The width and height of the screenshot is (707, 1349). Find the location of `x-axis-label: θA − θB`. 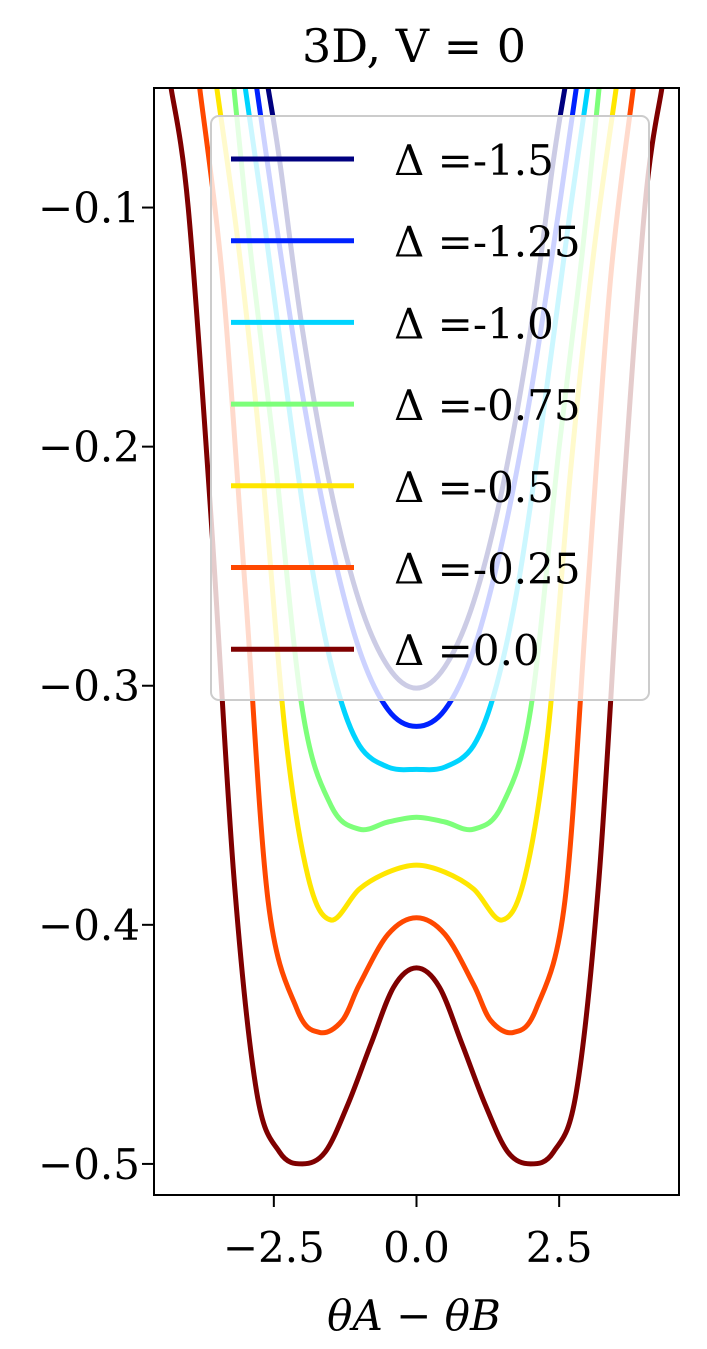

x-axis-label: θA − θB is located at coordinates (414, 1315).